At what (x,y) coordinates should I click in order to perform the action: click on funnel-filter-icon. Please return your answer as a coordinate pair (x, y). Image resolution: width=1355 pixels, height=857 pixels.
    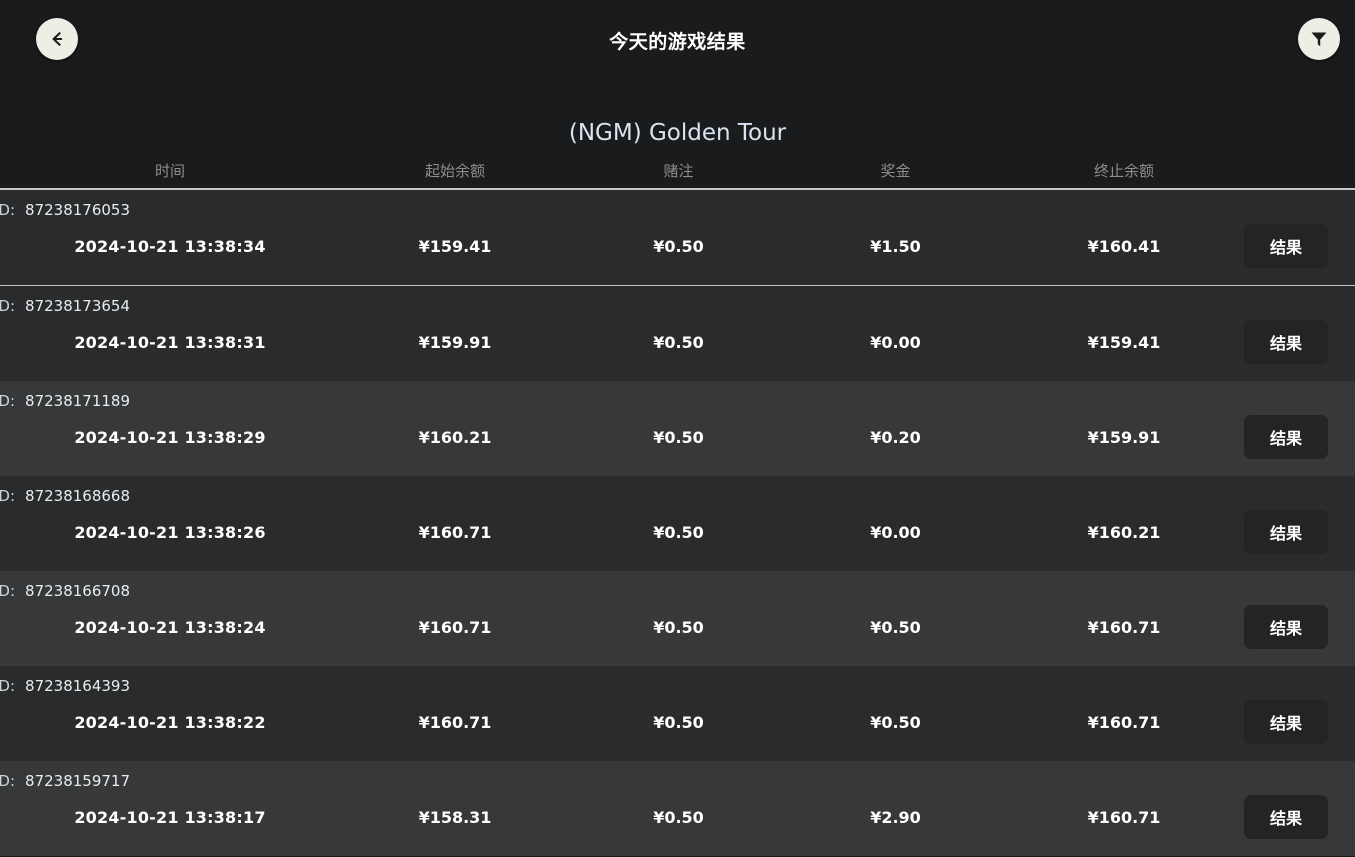
    Looking at the image, I should click on (1319, 39).